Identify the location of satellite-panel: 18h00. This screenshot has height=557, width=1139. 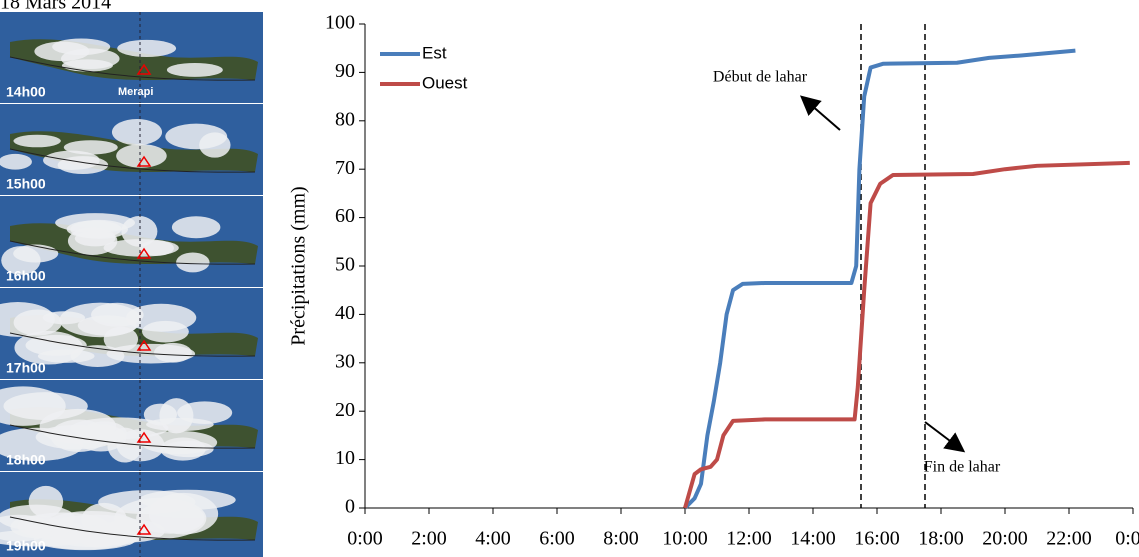
(131, 425).